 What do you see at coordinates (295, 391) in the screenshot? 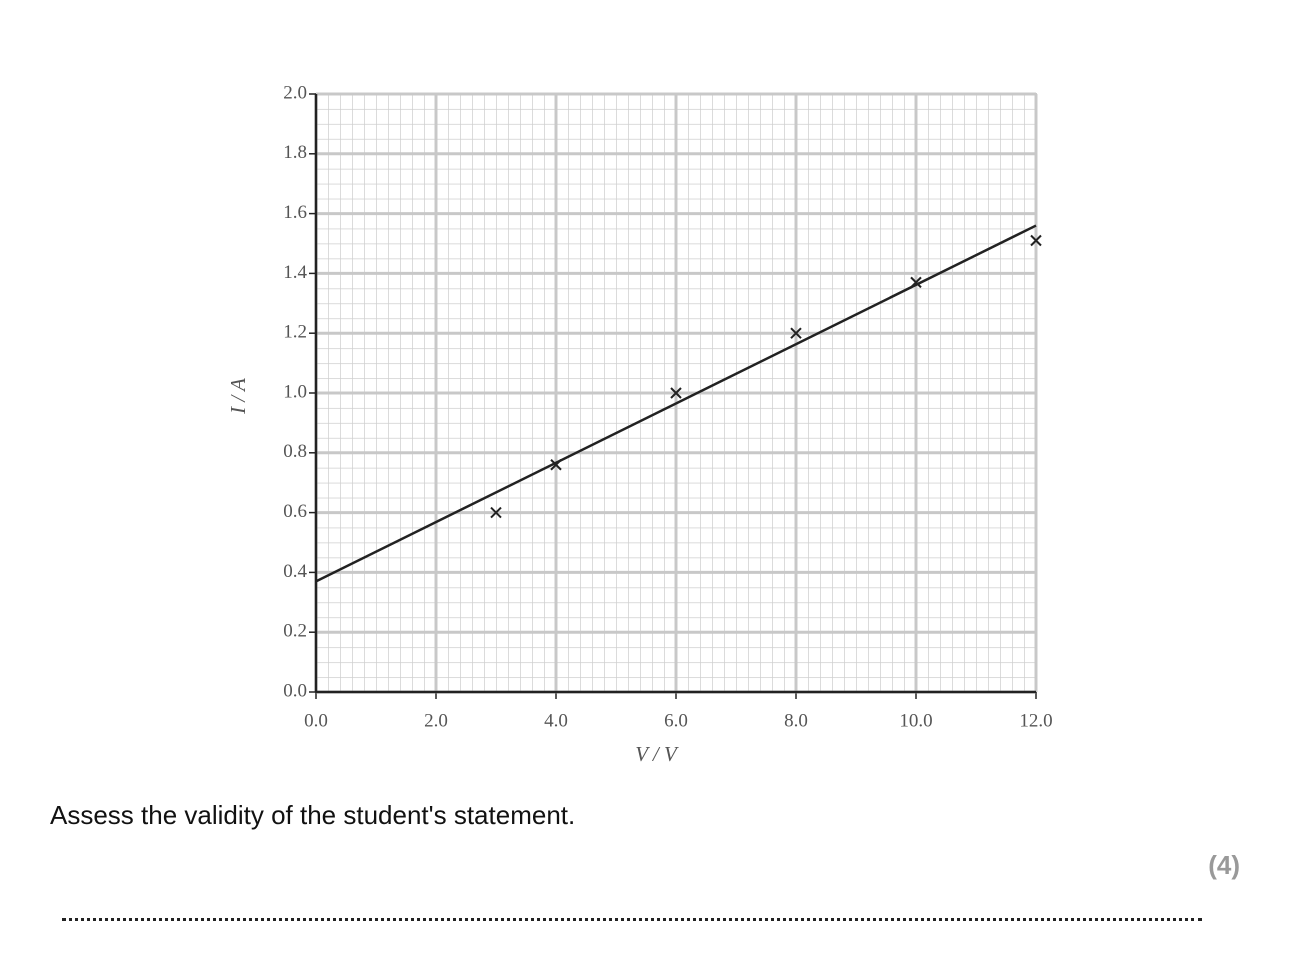
I see `y-tick-label: 1.0` at bounding box center [295, 391].